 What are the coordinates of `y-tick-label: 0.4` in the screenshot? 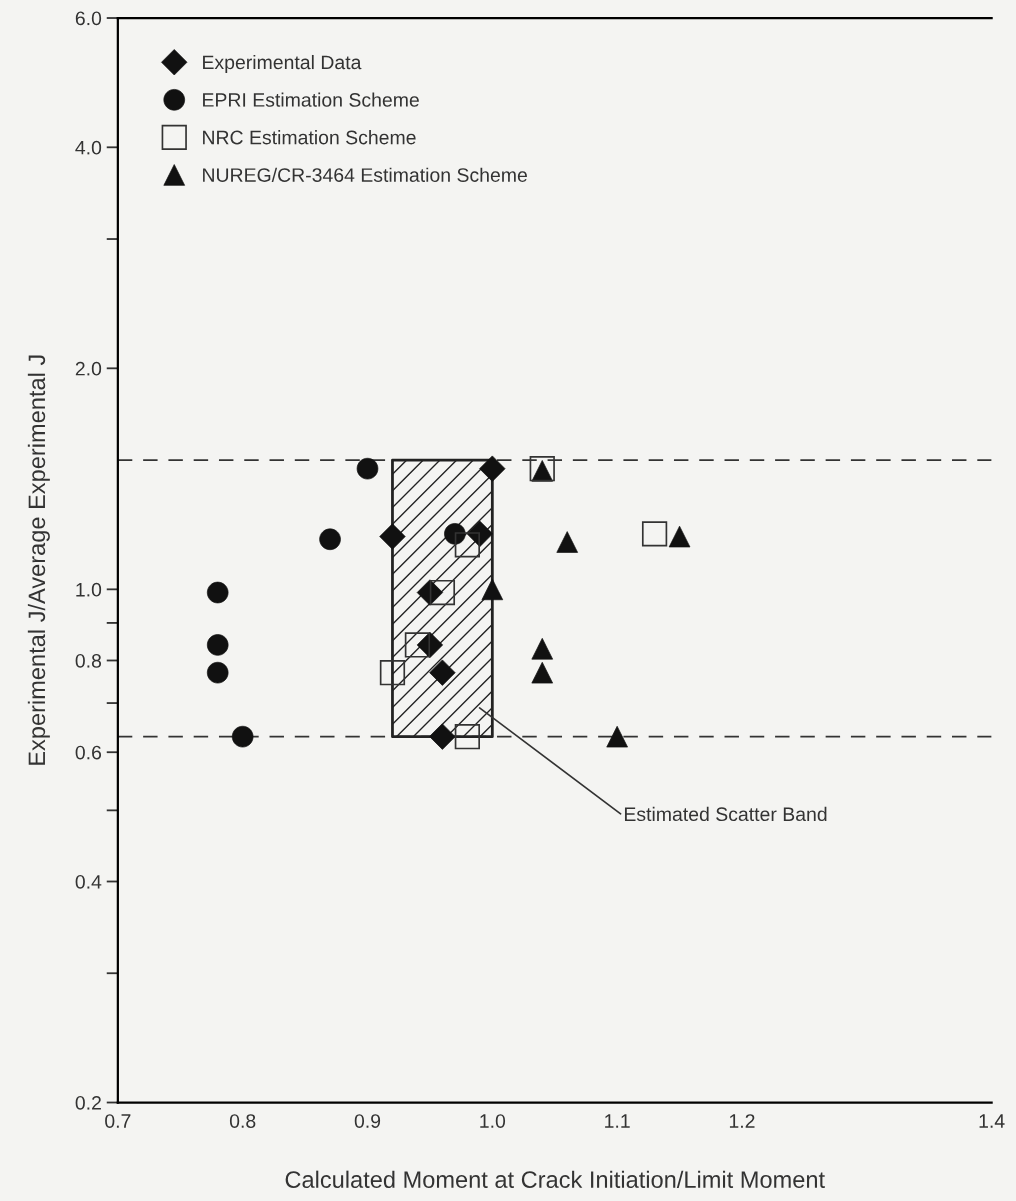 It's located at (88, 881).